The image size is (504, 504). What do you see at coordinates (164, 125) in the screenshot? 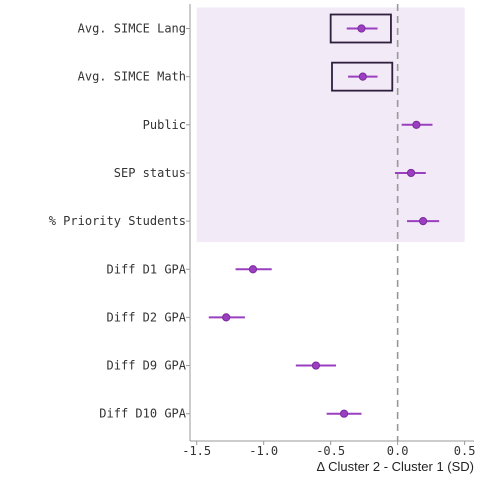
I see `y-tick-label: Public` at bounding box center [164, 125].